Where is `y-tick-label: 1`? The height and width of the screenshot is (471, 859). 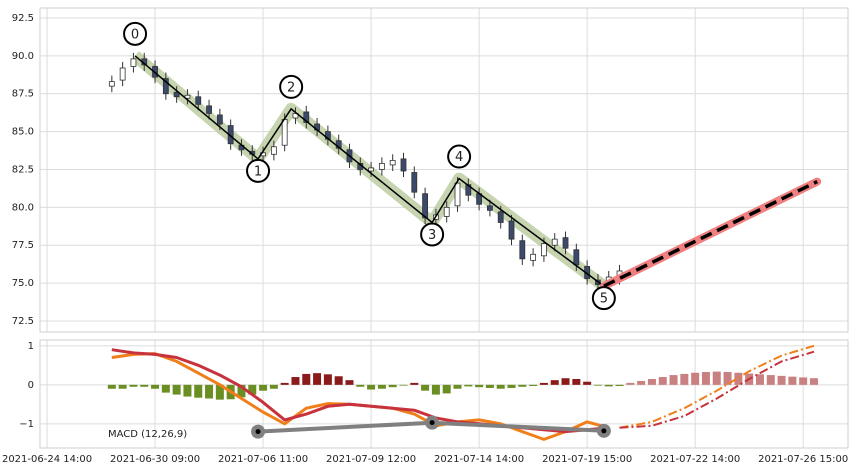 y-tick-label: 1 is located at coordinates (31, 346).